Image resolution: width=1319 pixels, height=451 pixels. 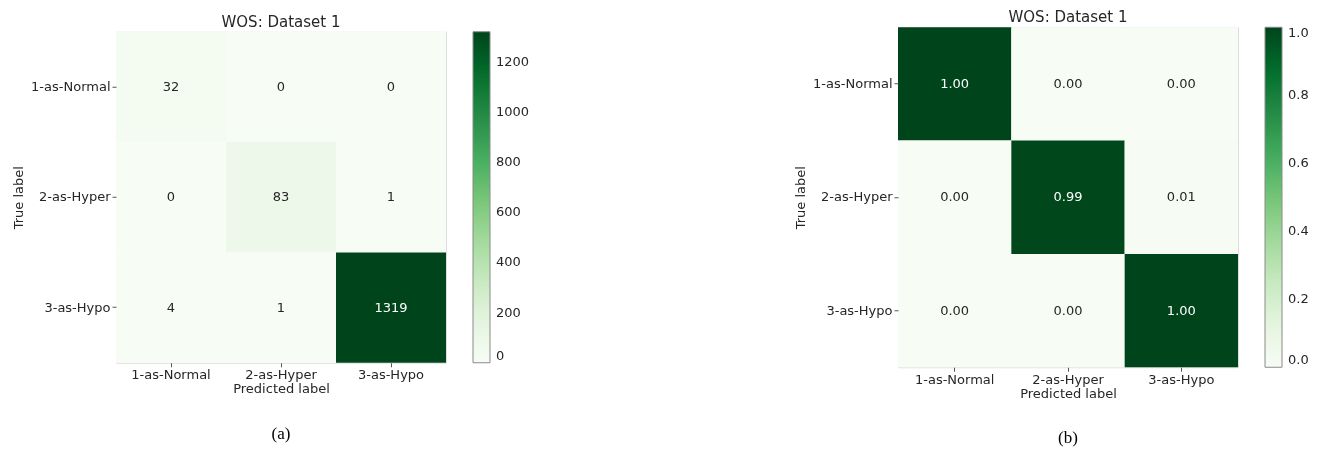 What do you see at coordinates (1298, 231) in the screenshot?
I see `color-bar-label: 0.4` at bounding box center [1298, 231].